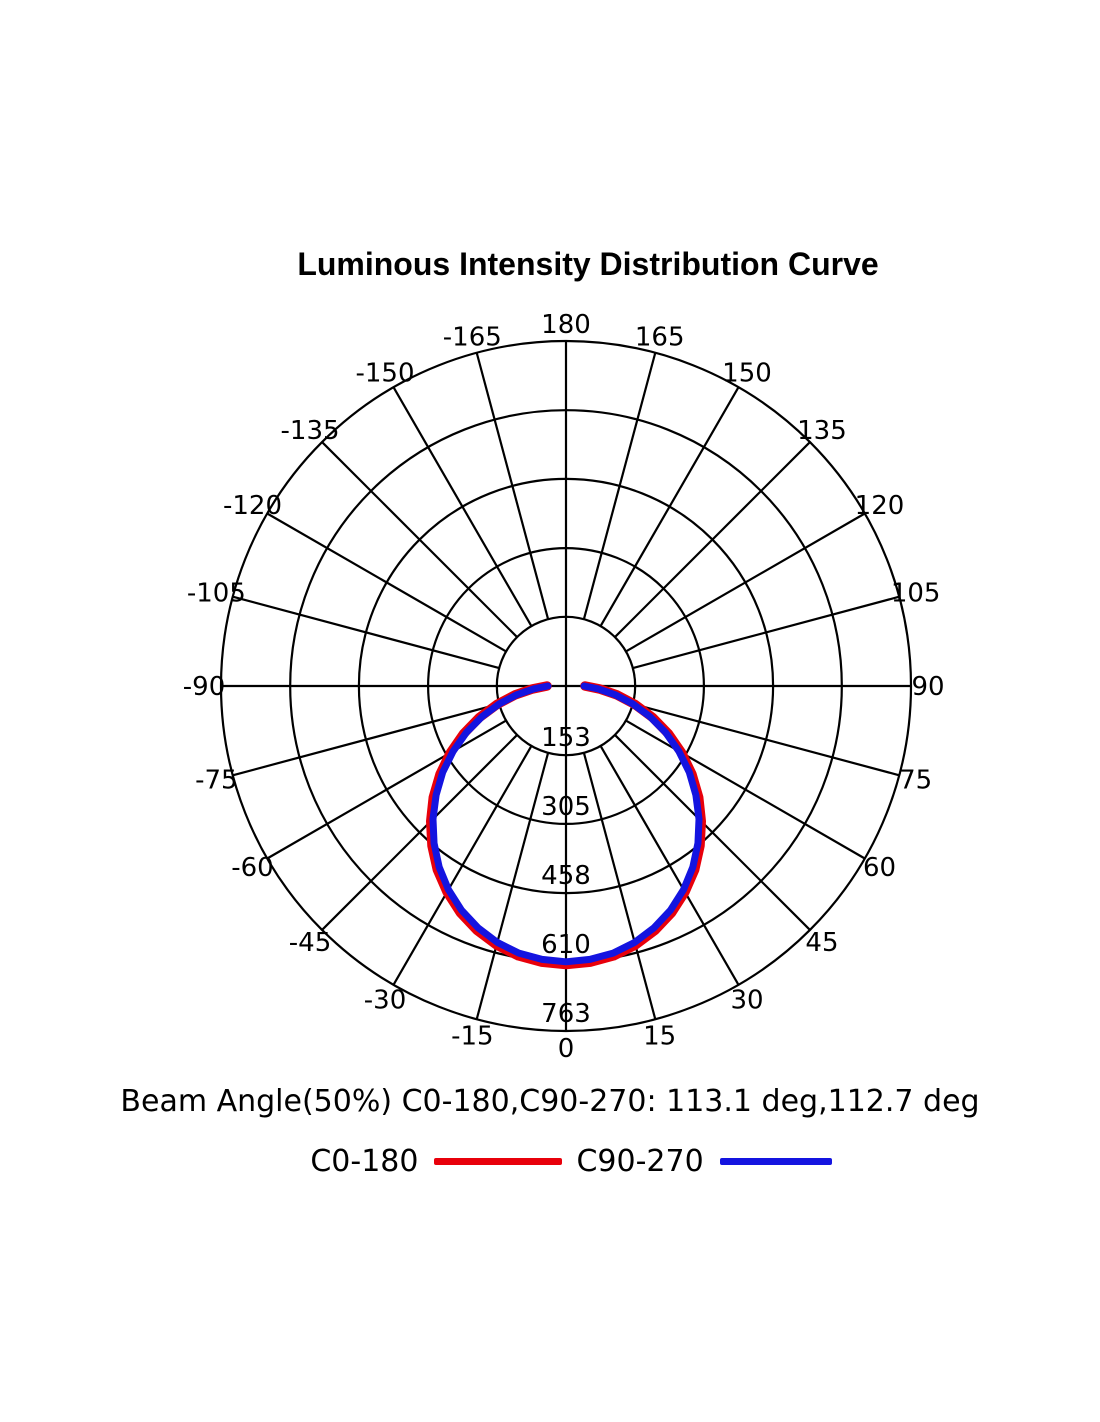  I want to click on chart-legend: C0-180 C90-270, so click(564, 1161).